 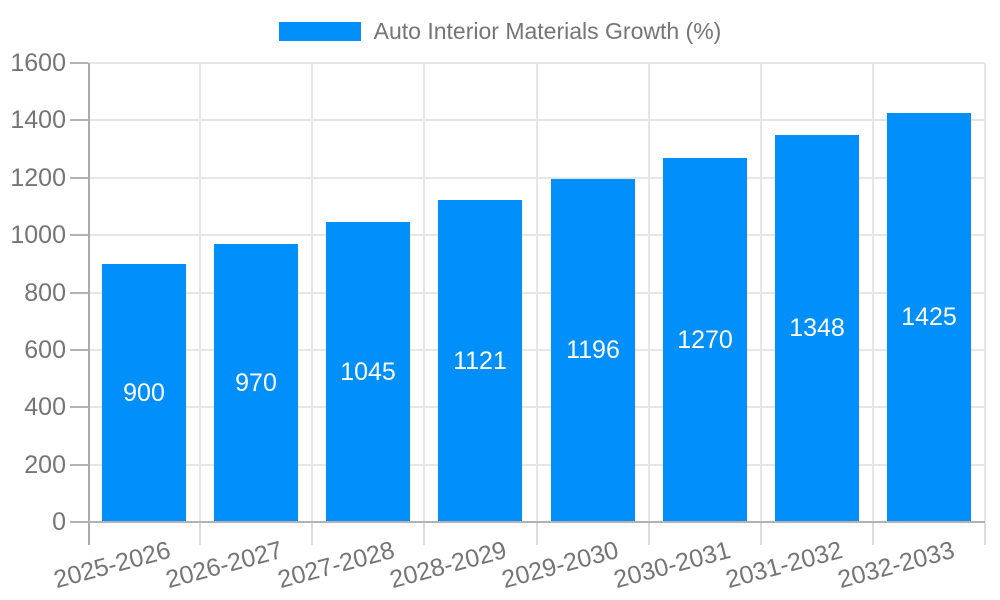 I want to click on x-tick-label: 2030-2031, so click(x=672, y=565).